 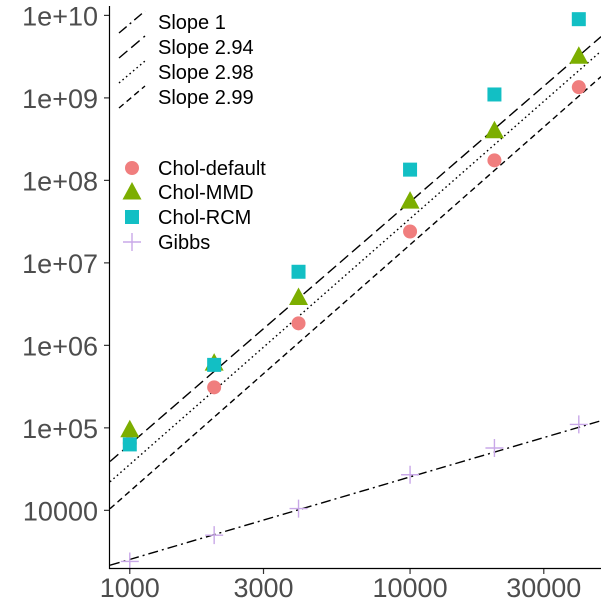 I want to click on legend-key-chol-mmd, so click(x=132, y=191).